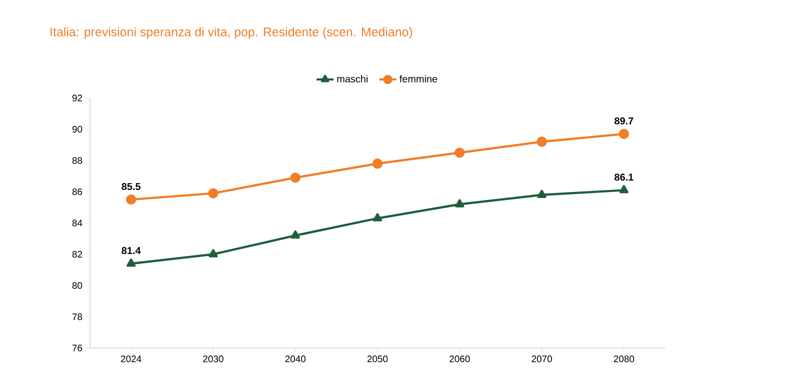 The image size is (802, 383). Describe the element at coordinates (77, 254) in the screenshot. I see `y-tick-label: 82` at that location.